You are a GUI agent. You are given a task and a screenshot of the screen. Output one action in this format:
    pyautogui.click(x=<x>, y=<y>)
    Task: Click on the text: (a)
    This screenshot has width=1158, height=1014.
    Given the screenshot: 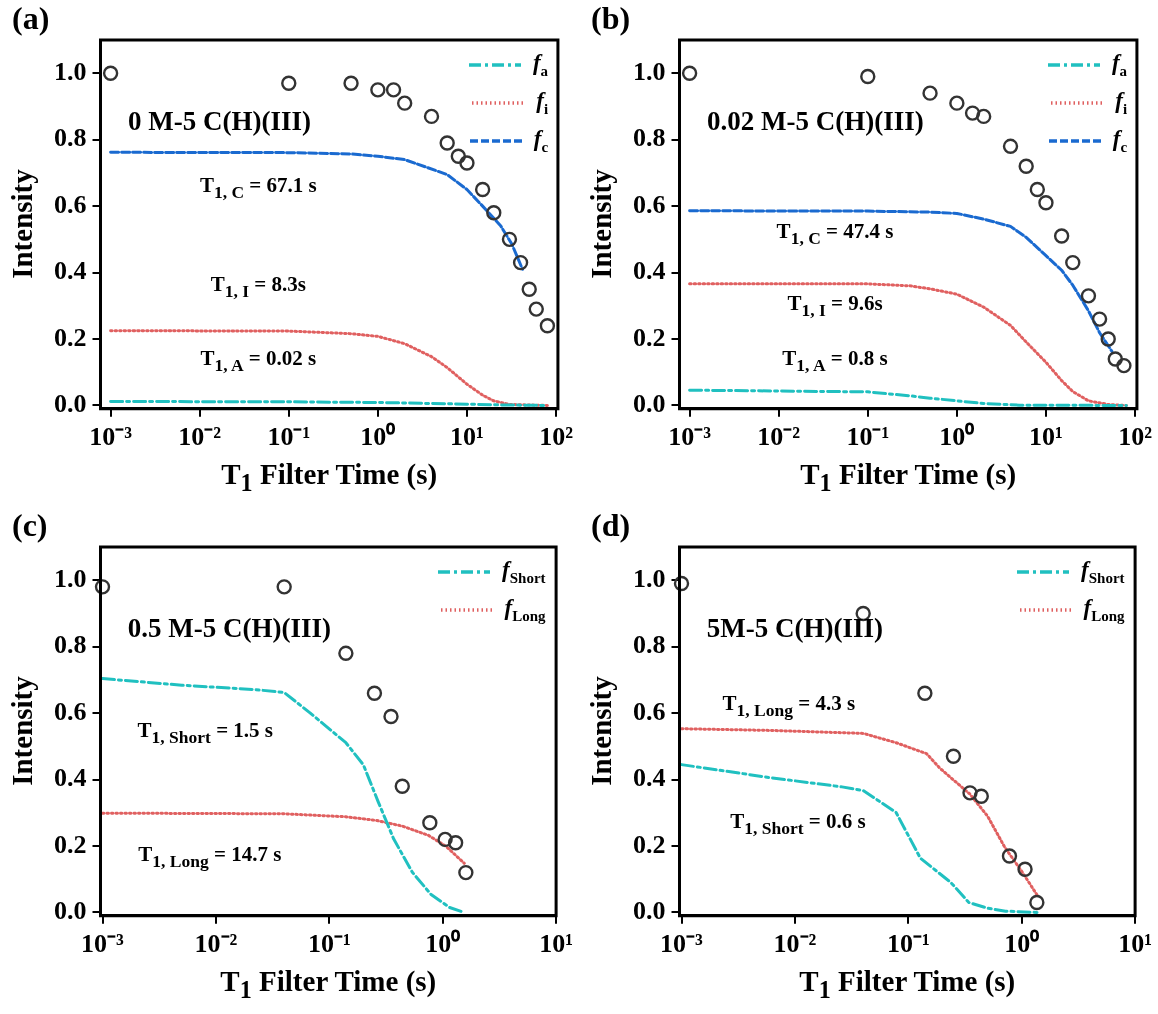 What is the action you would take?
    pyautogui.click(x=31, y=18)
    